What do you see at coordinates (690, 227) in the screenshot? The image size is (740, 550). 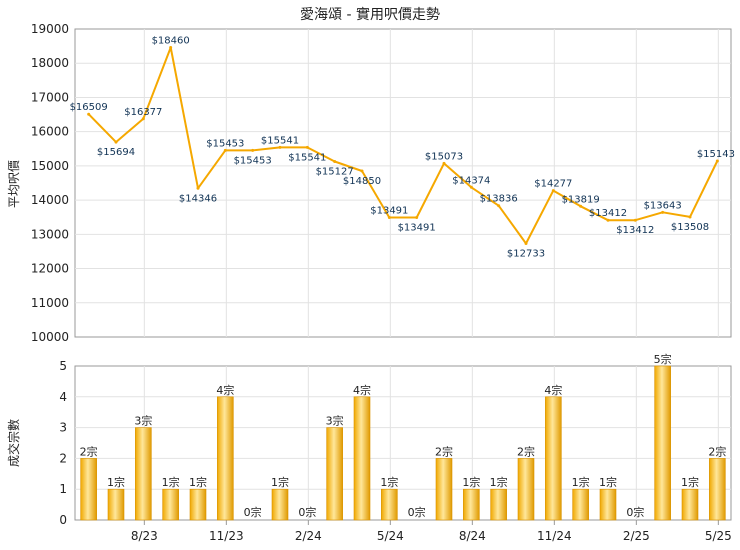 I see `line-data-label: $13508` at bounding box center [690, 227].